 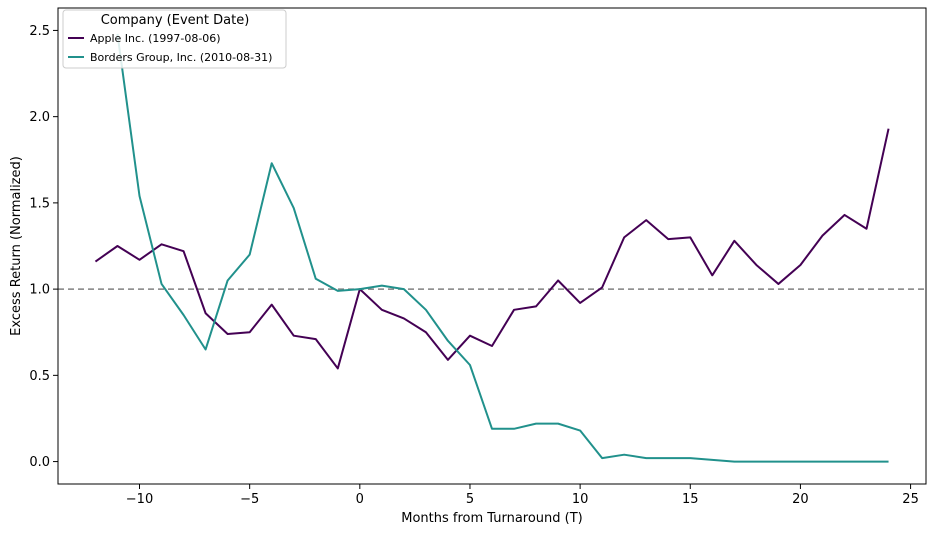 What do you see at coordinates (470, 499) in the screenshot?
I see `x-tick-label: 5` at bounding box center [470, 499].